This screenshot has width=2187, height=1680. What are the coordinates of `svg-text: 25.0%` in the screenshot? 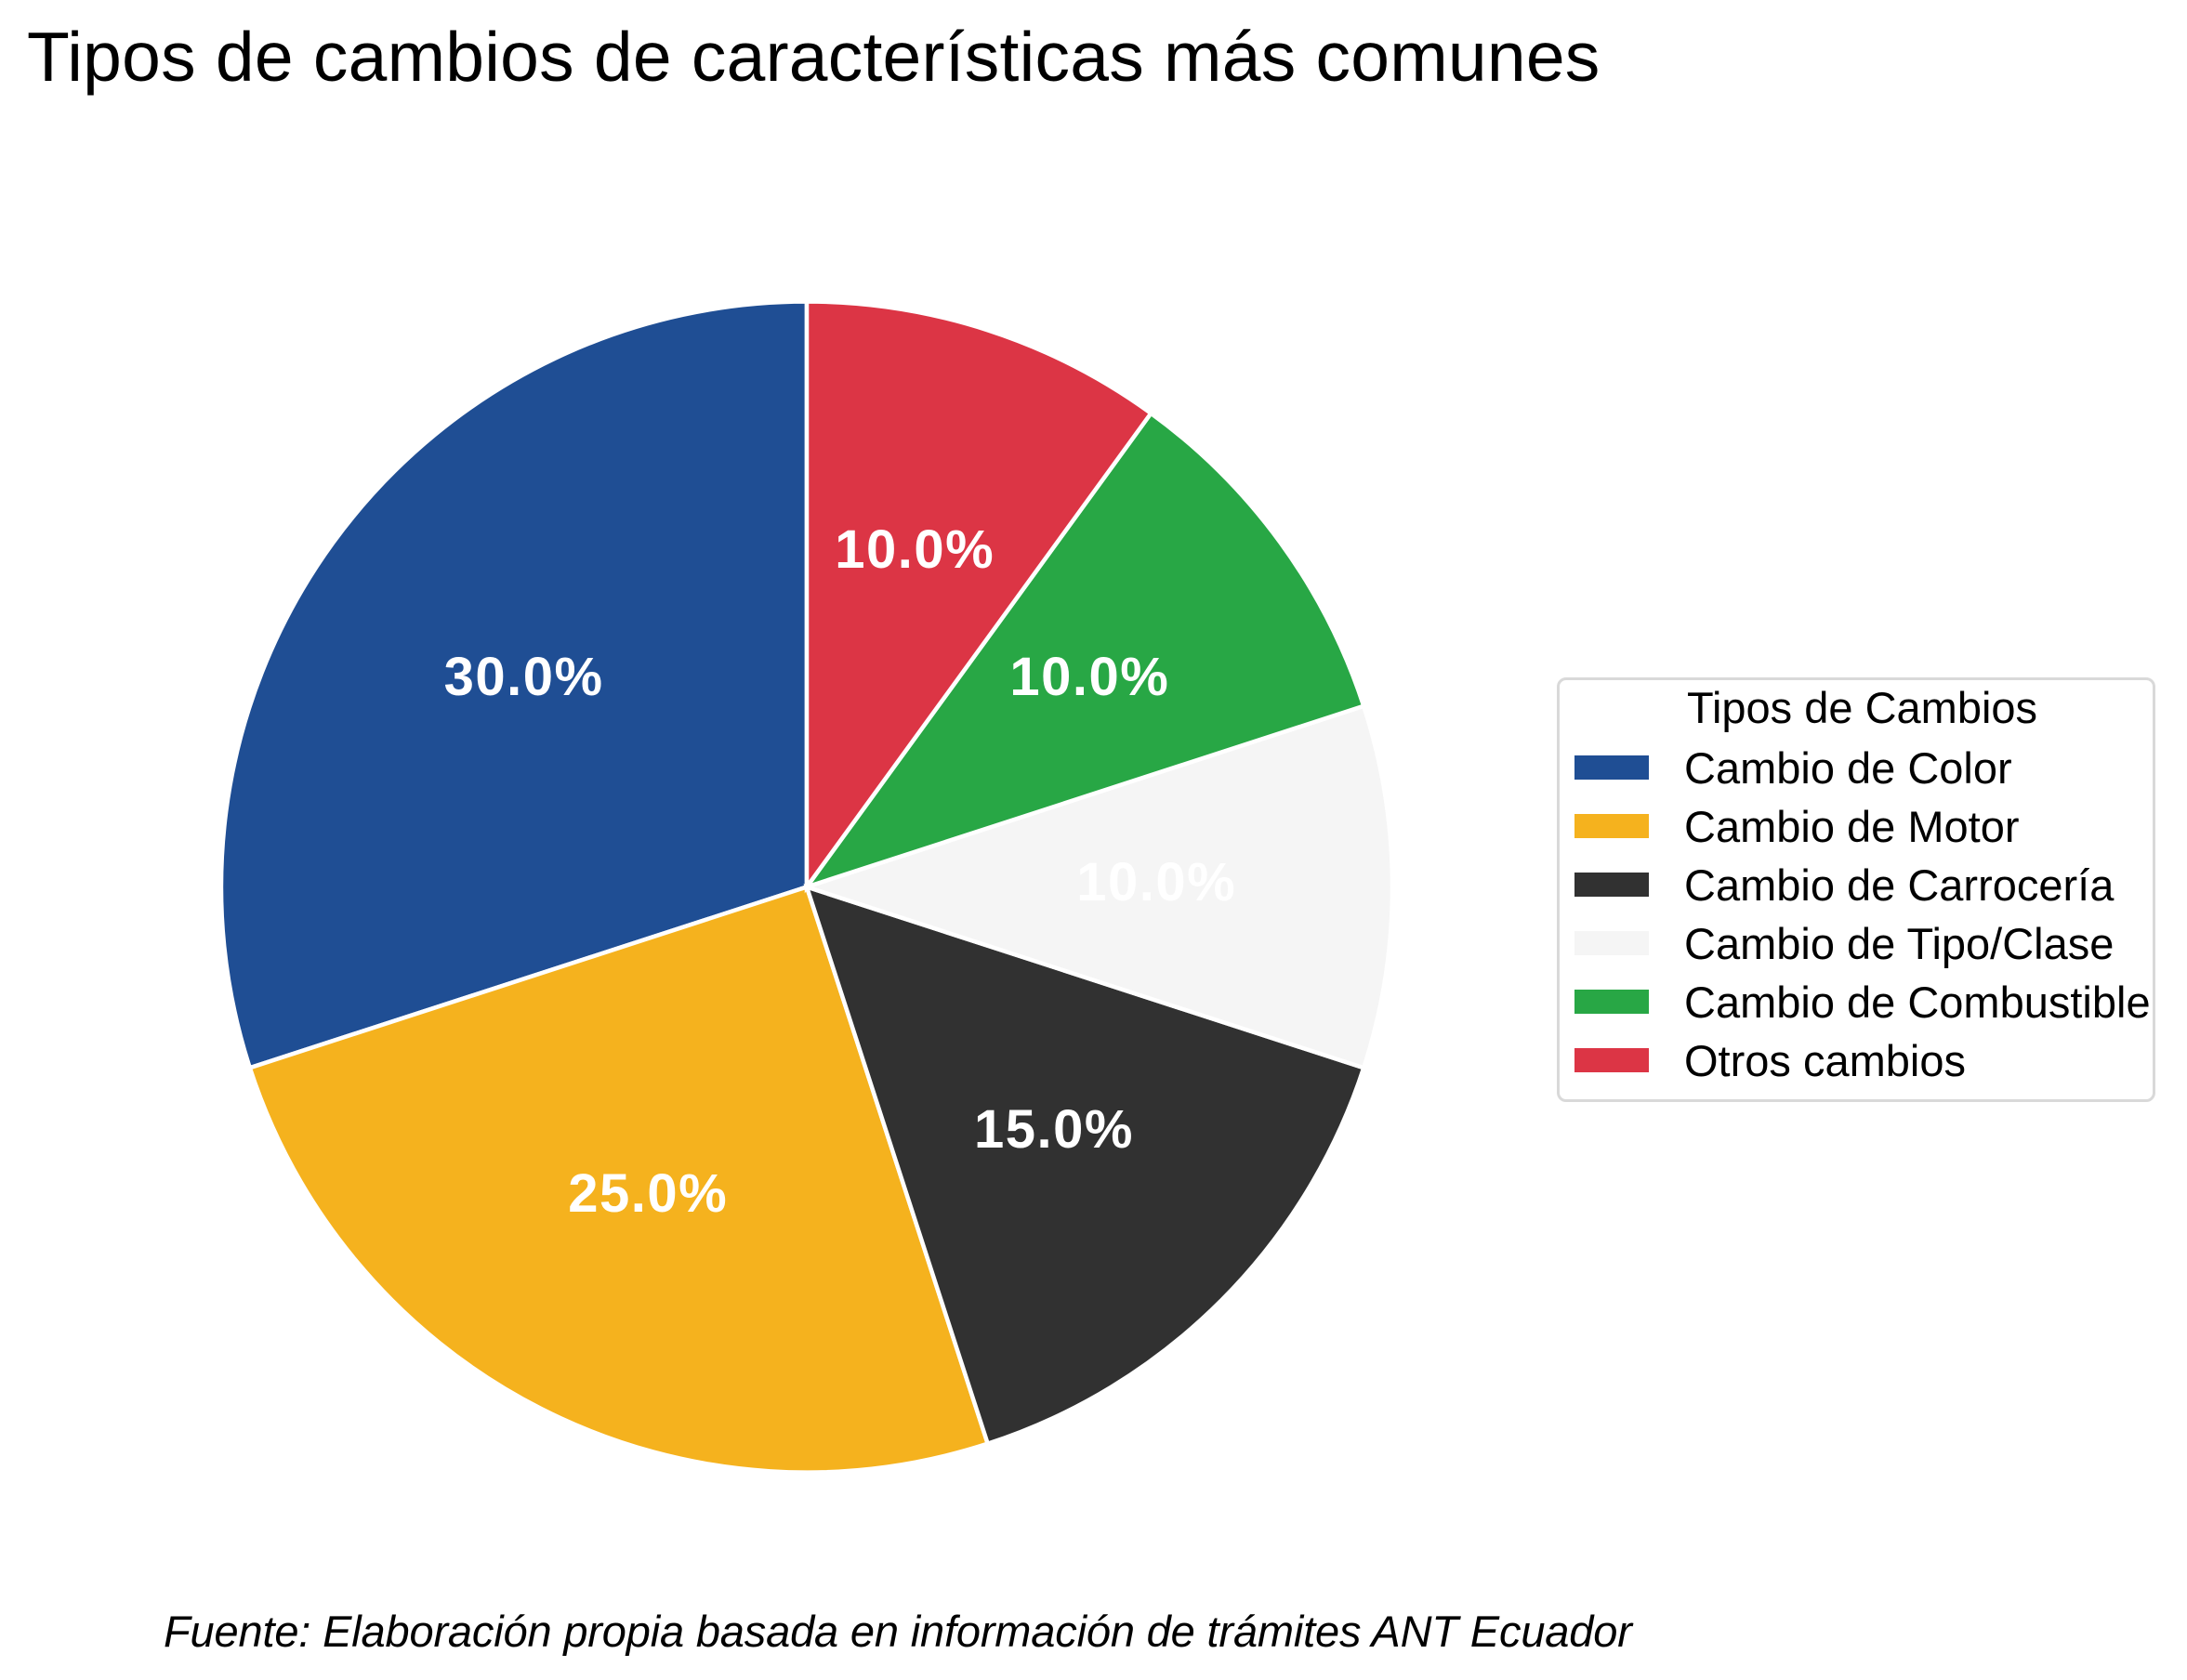 It's located at (648, 1193).